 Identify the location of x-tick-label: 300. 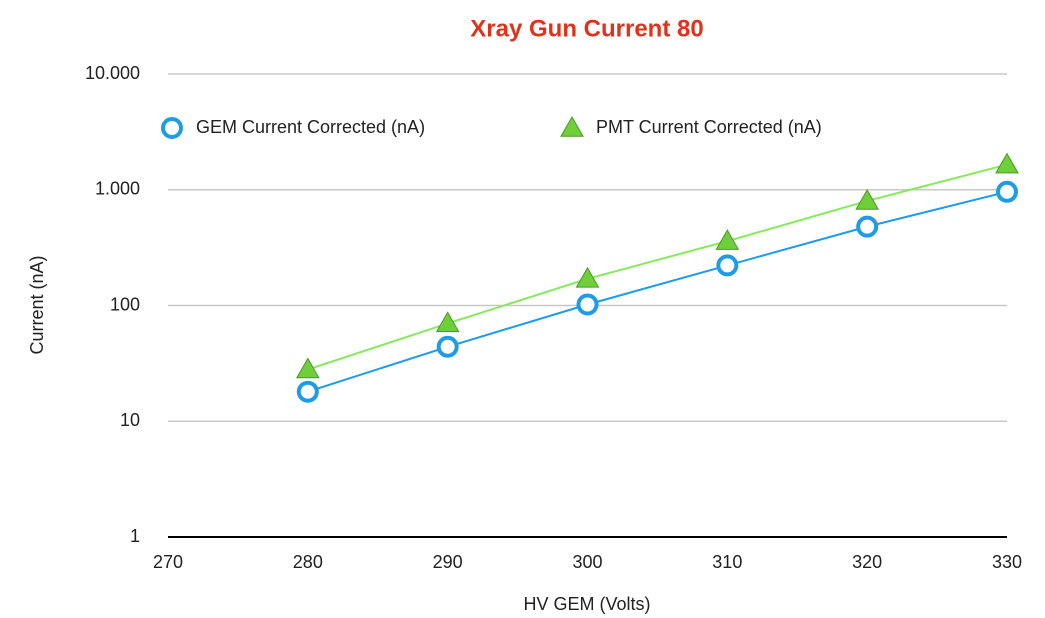
(587, 562).